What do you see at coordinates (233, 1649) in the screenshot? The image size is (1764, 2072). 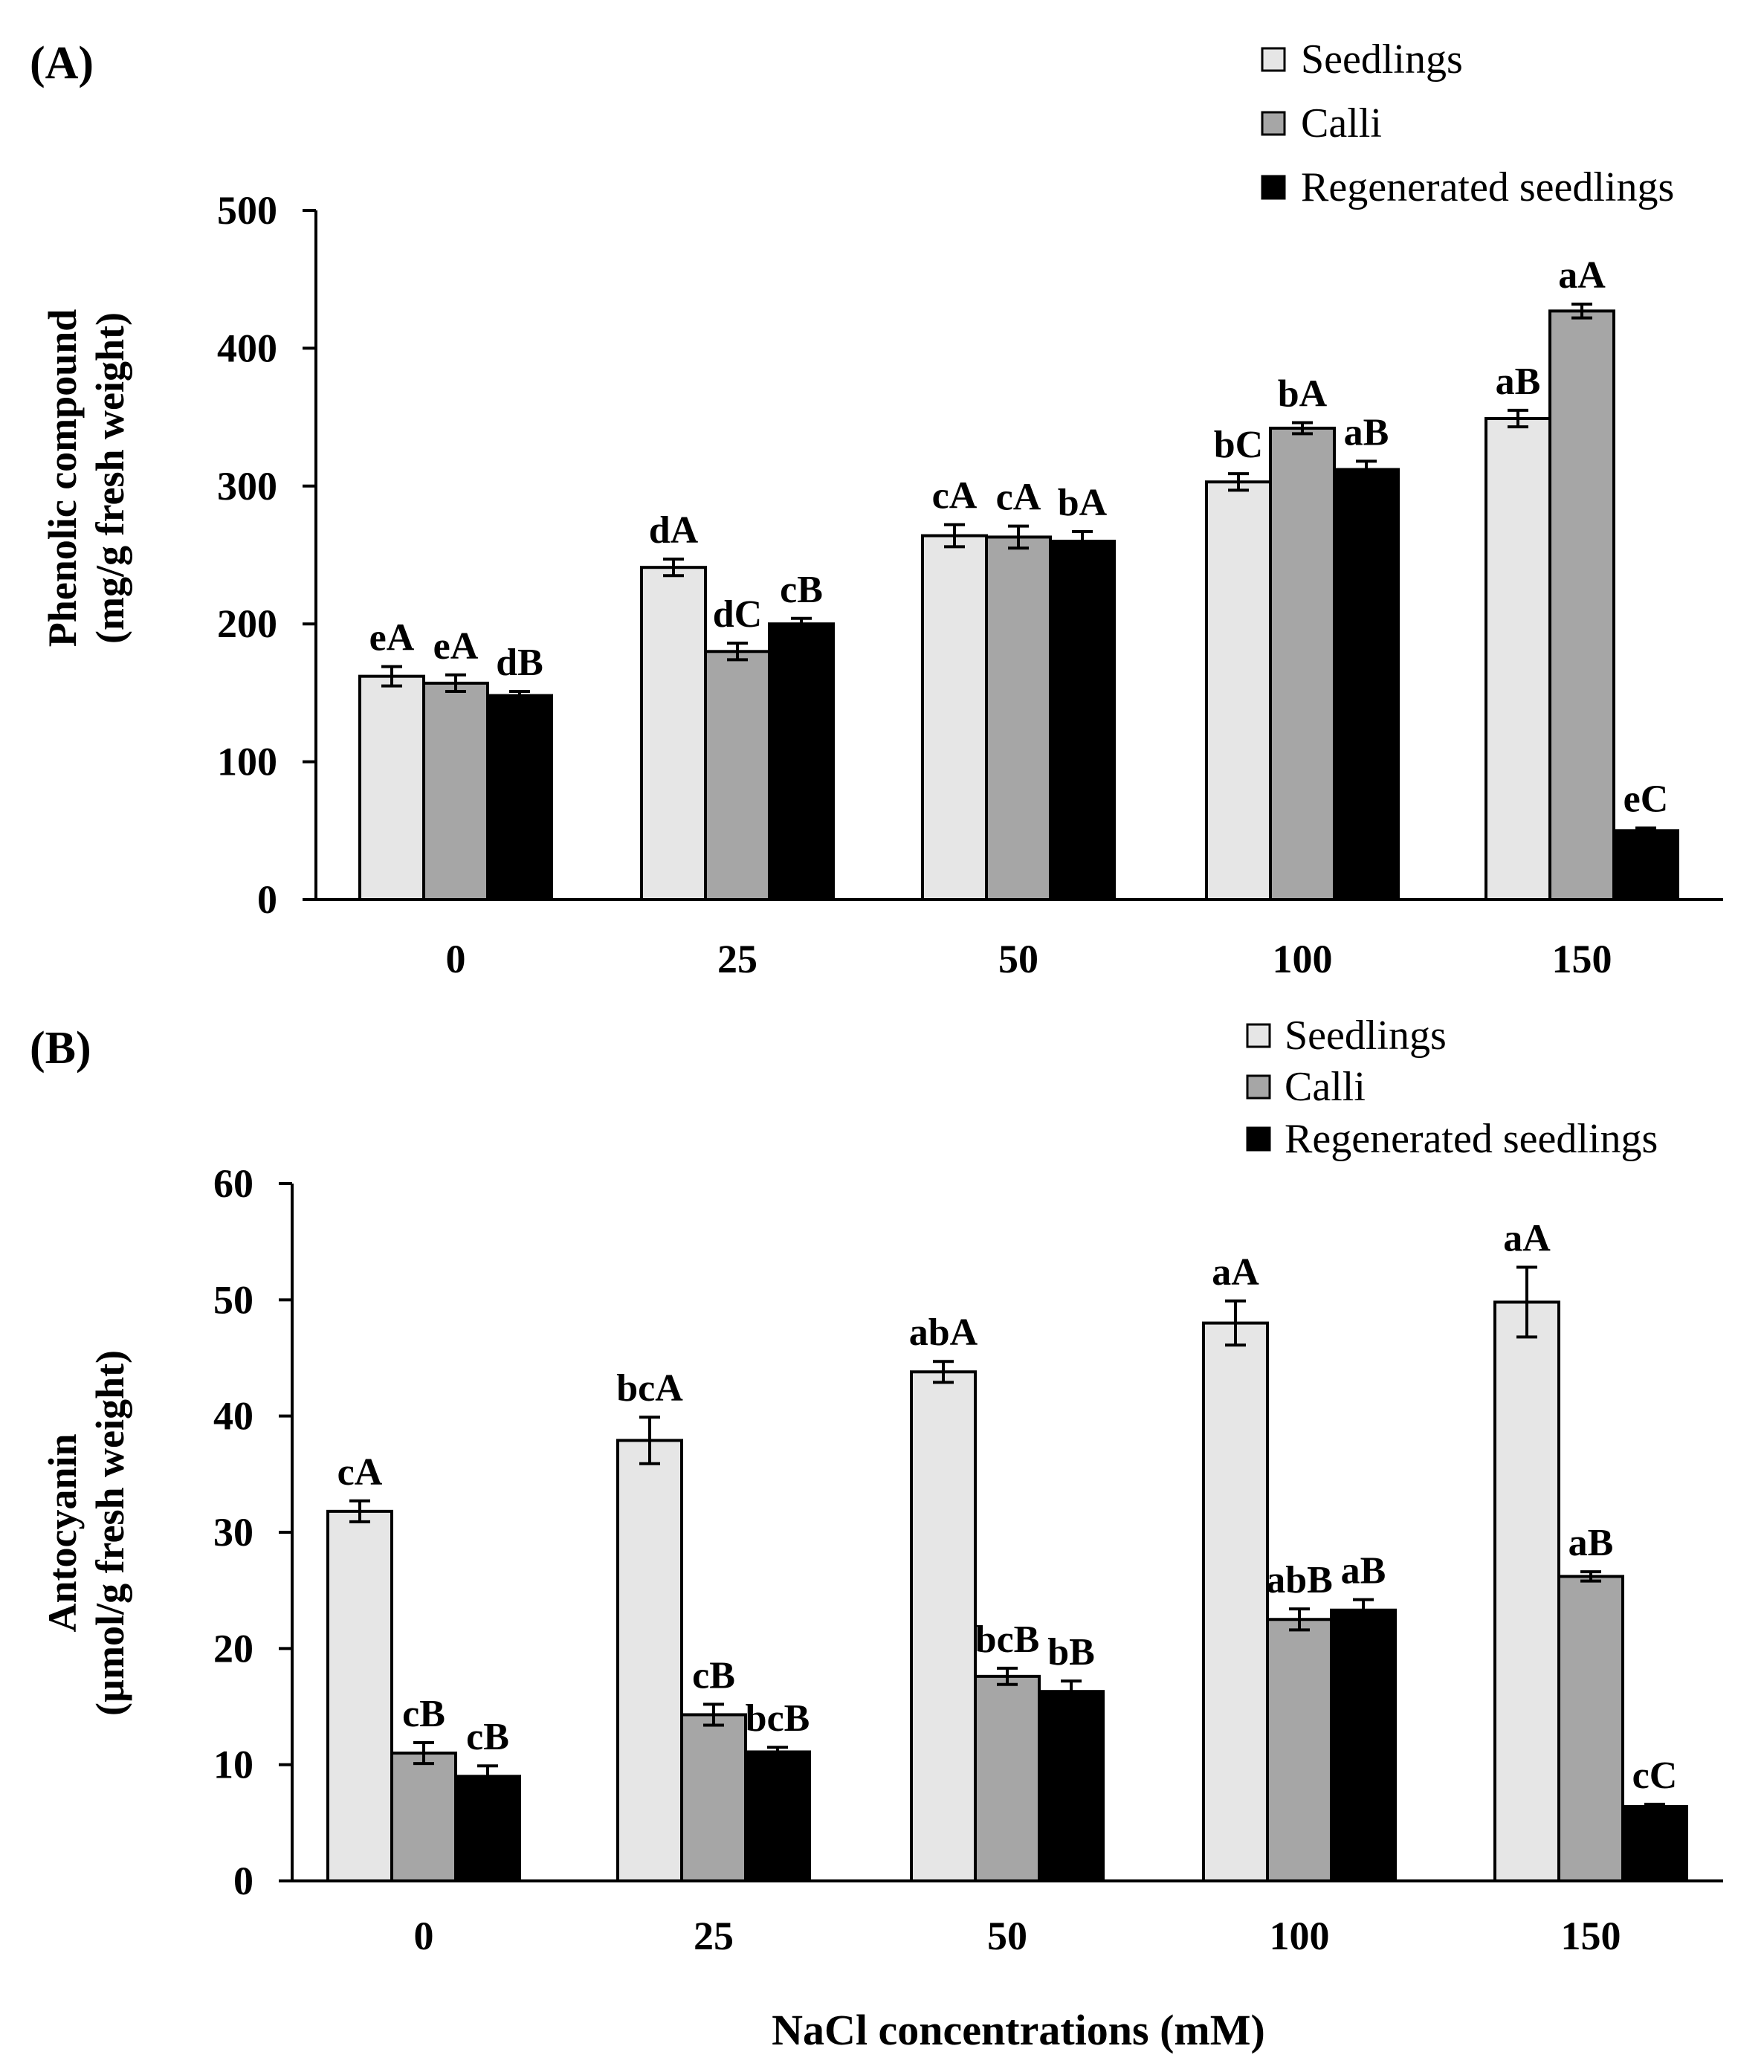 I see `y-tick-label: 20` at bounding box center [233, 1649].